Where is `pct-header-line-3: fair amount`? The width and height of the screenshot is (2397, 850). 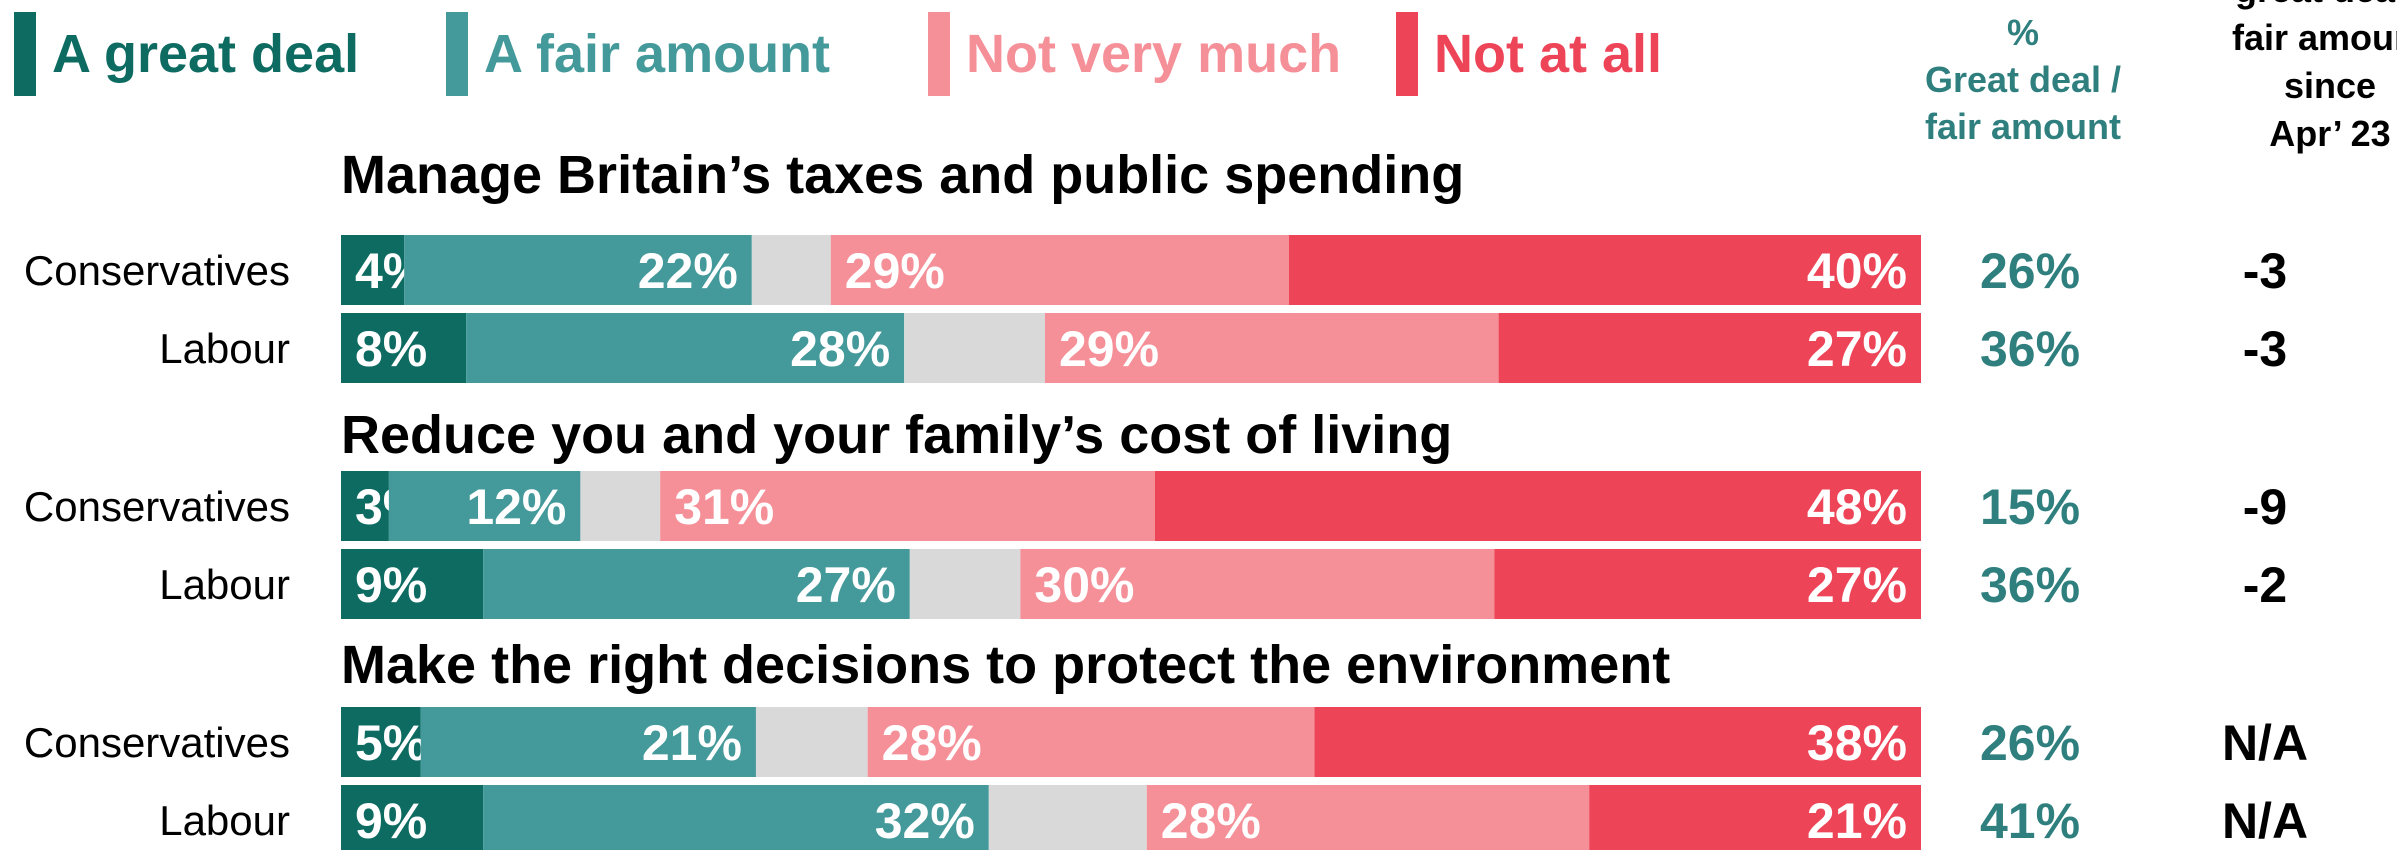 pct-header-line-3: fair amount is located at coordinates (2023, 126).